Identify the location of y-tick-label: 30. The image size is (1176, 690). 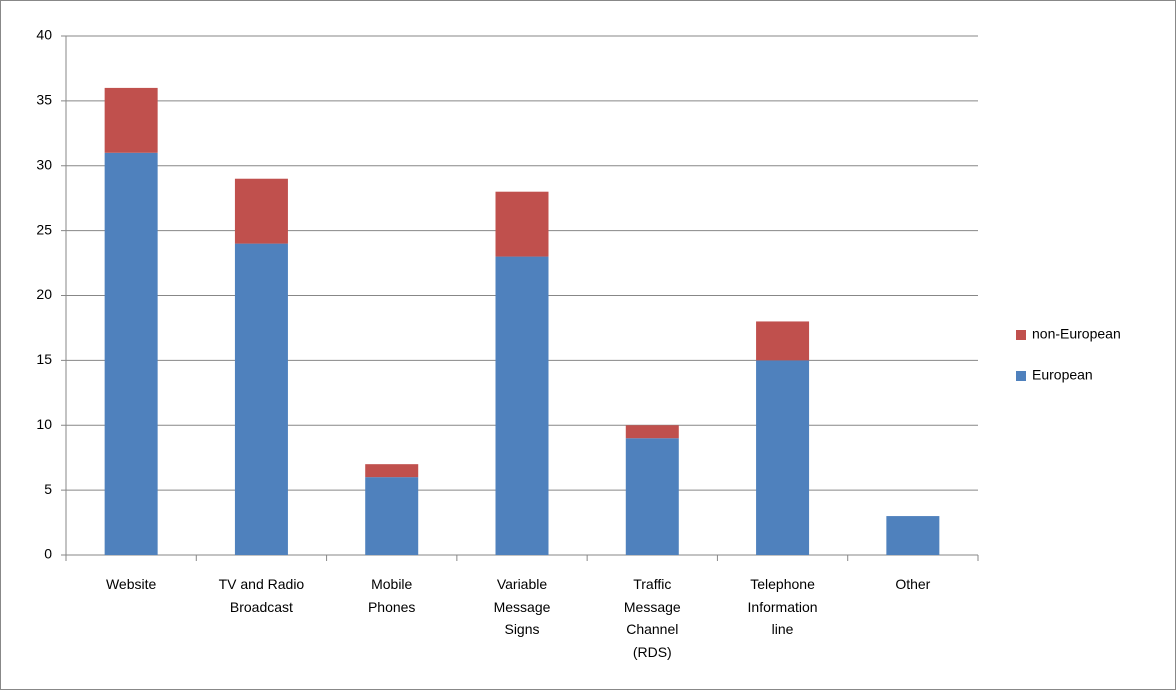
(44, 164).